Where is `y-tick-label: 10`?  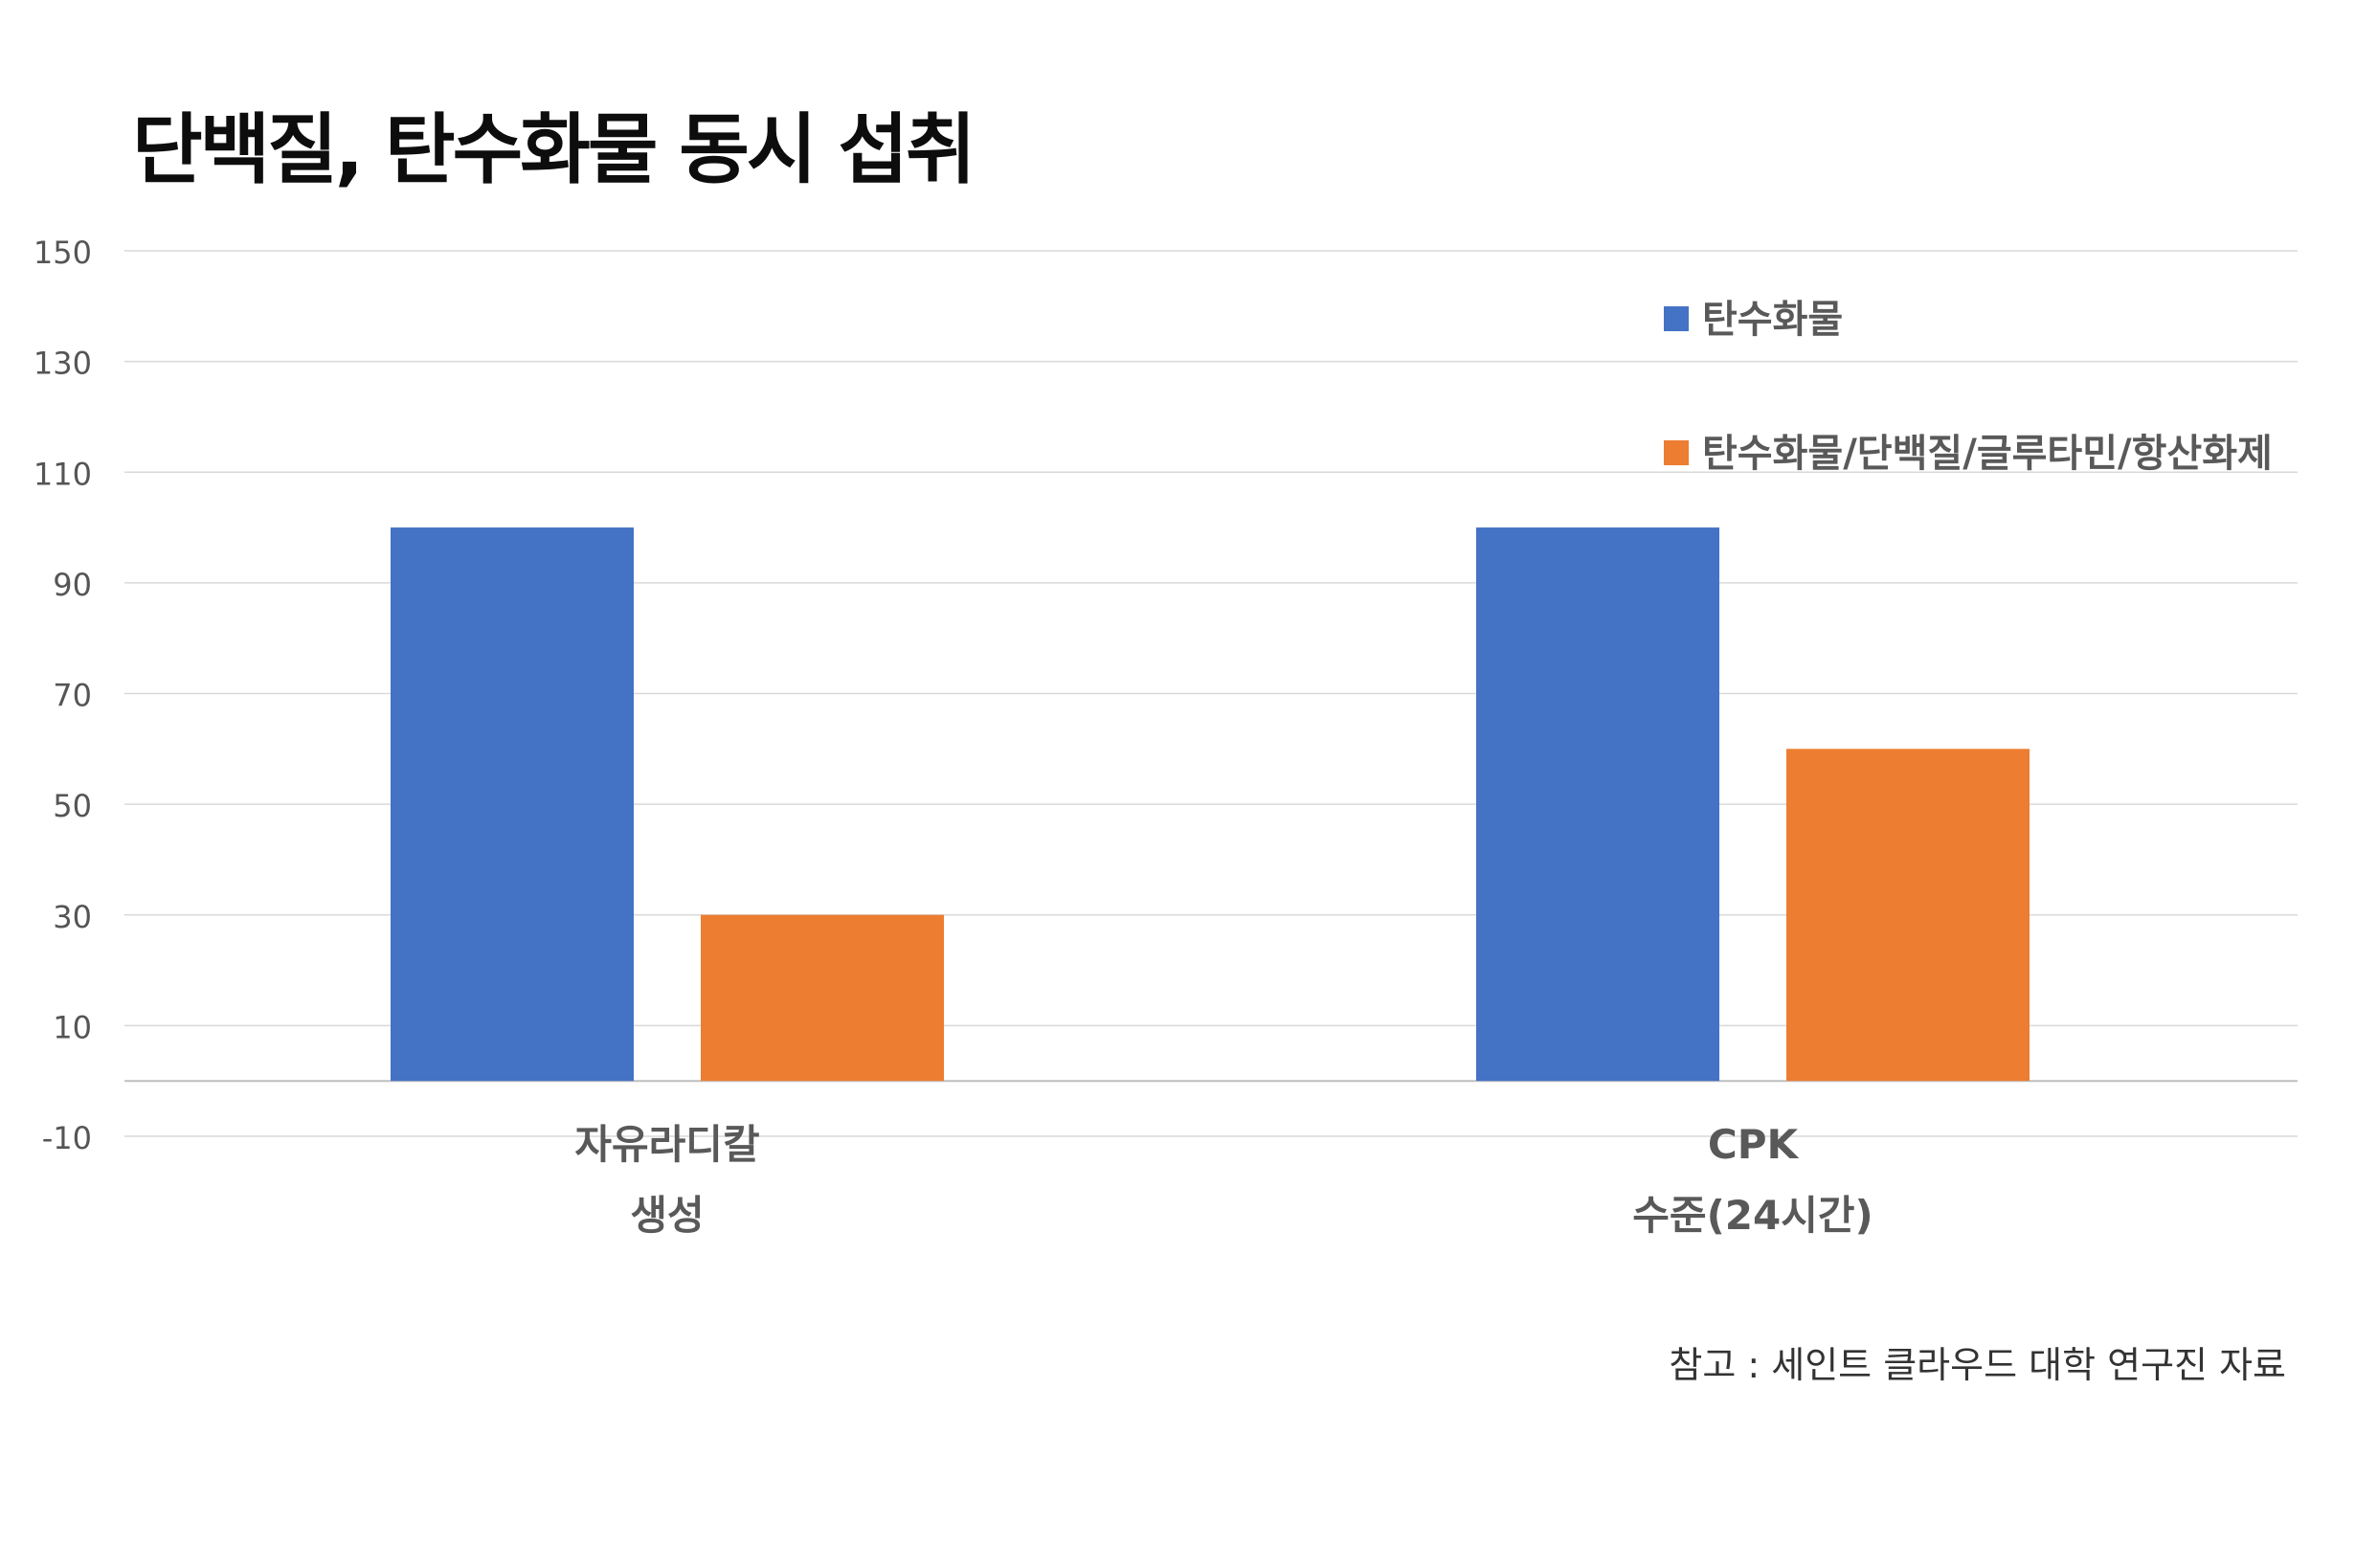 y-tick-label: 10 is located at coordinates (72, 1027).